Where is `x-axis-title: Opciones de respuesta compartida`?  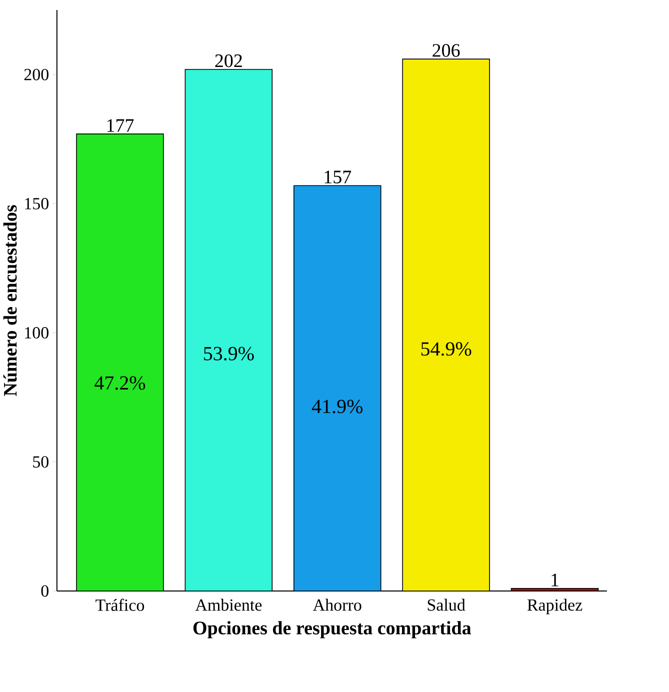
x-axis-title: Opciones de respuesta compartida is located at coordinates (332, 629).